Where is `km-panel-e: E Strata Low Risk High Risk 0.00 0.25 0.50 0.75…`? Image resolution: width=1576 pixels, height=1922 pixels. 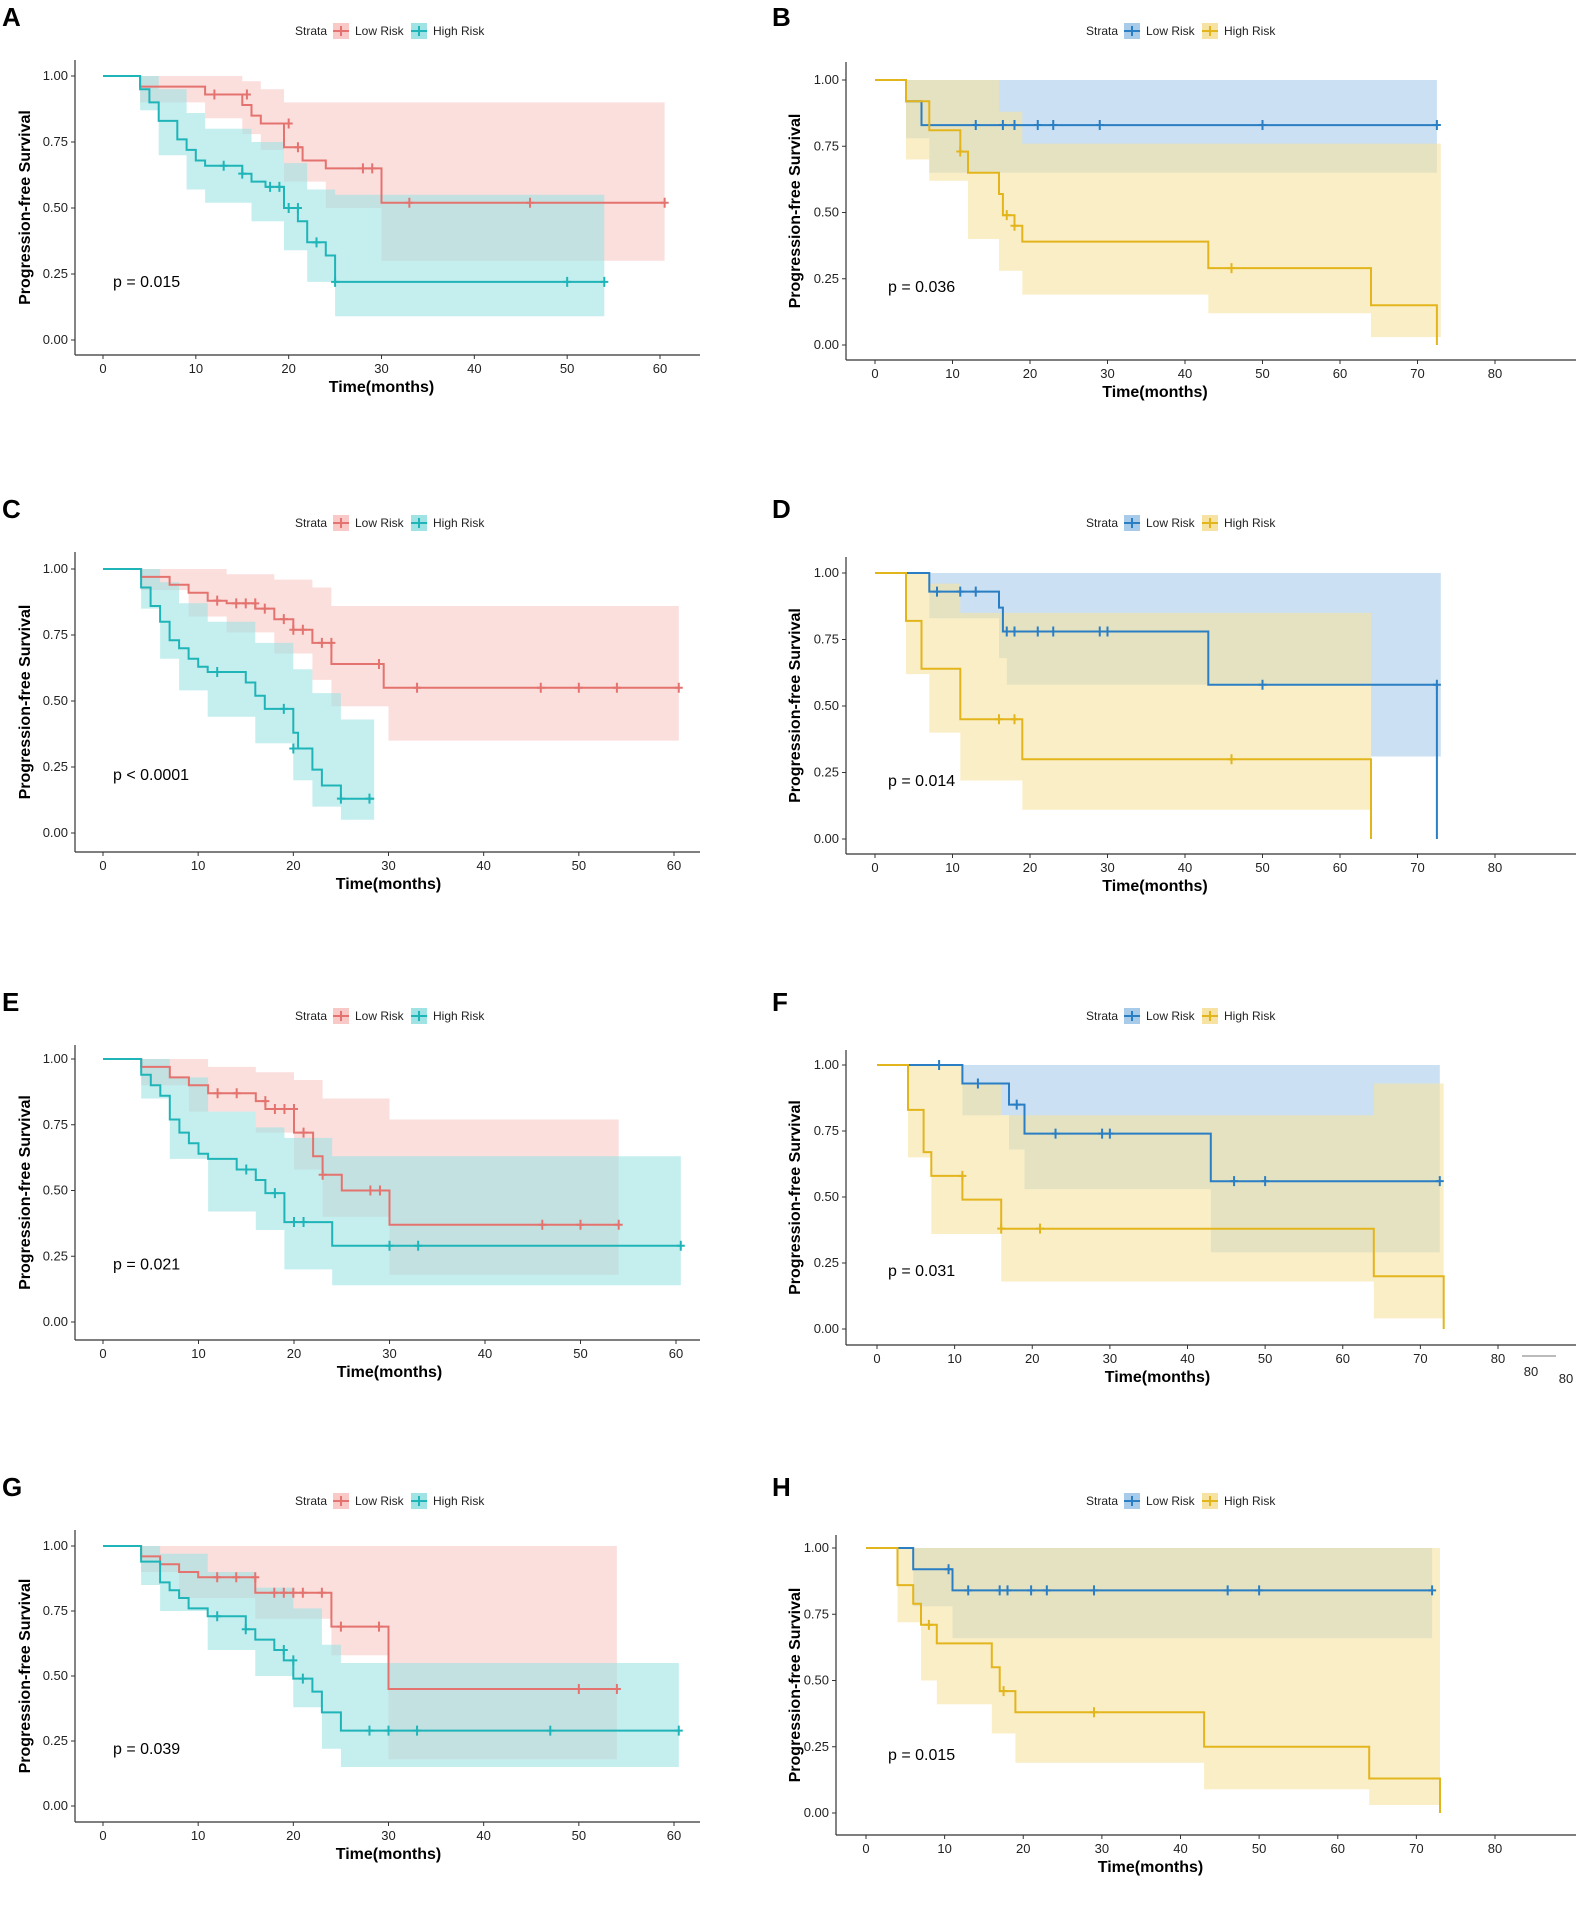 km-panel-e: E Strata Low Risk High Risk 0.00 0.25 0.50 0.75… is located at coordinates (351, 1184).